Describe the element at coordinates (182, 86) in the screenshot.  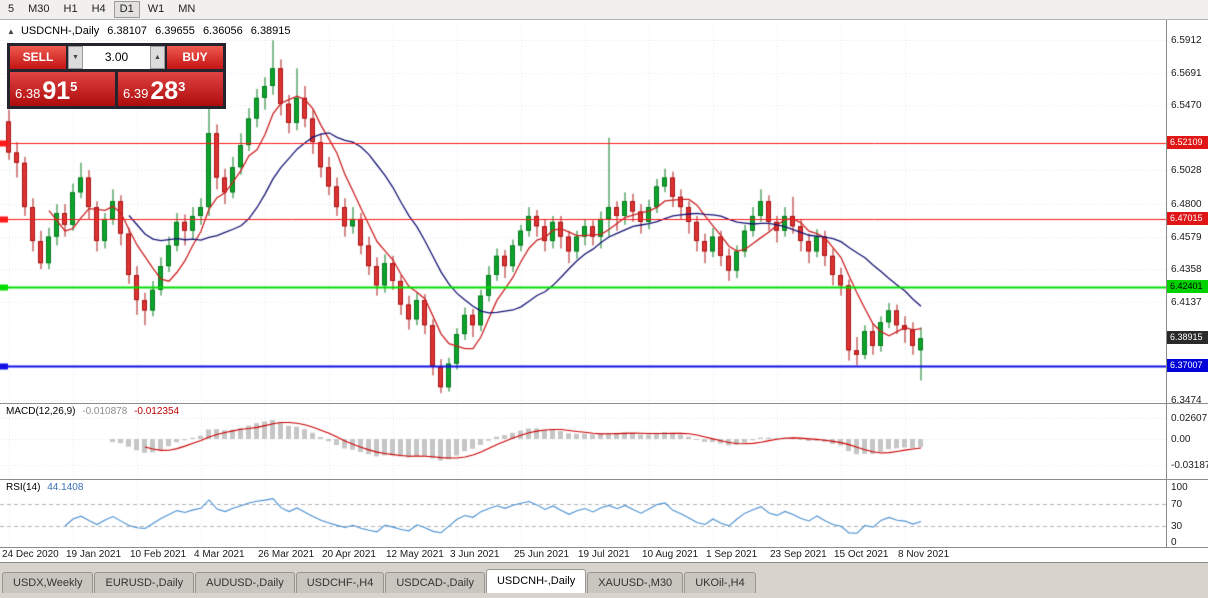
I see `buy-price-sup: 3` at that location.